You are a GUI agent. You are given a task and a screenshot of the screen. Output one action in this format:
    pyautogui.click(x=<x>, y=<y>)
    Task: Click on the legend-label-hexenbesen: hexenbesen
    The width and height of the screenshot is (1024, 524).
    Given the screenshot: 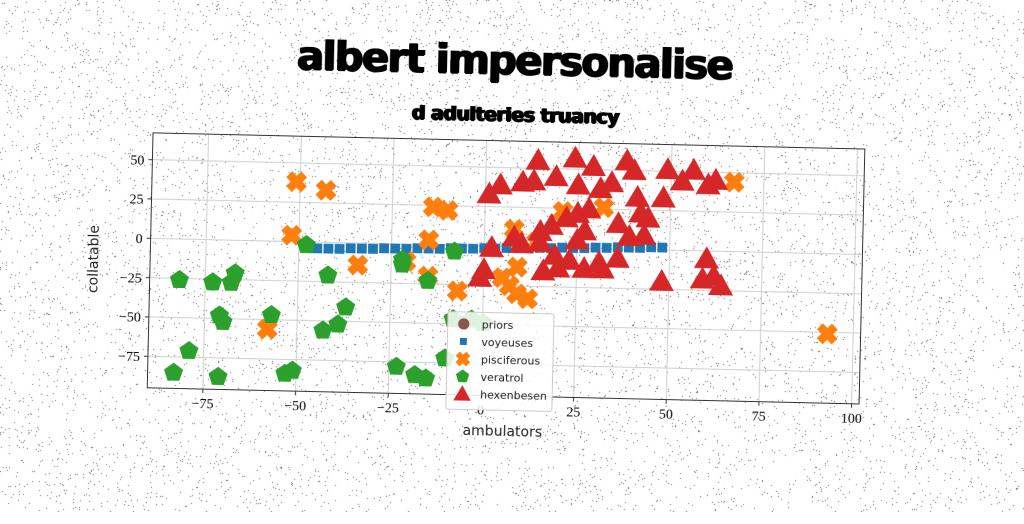 What is the action you would take?
    pyautogui.click(x=513, y=395)
    